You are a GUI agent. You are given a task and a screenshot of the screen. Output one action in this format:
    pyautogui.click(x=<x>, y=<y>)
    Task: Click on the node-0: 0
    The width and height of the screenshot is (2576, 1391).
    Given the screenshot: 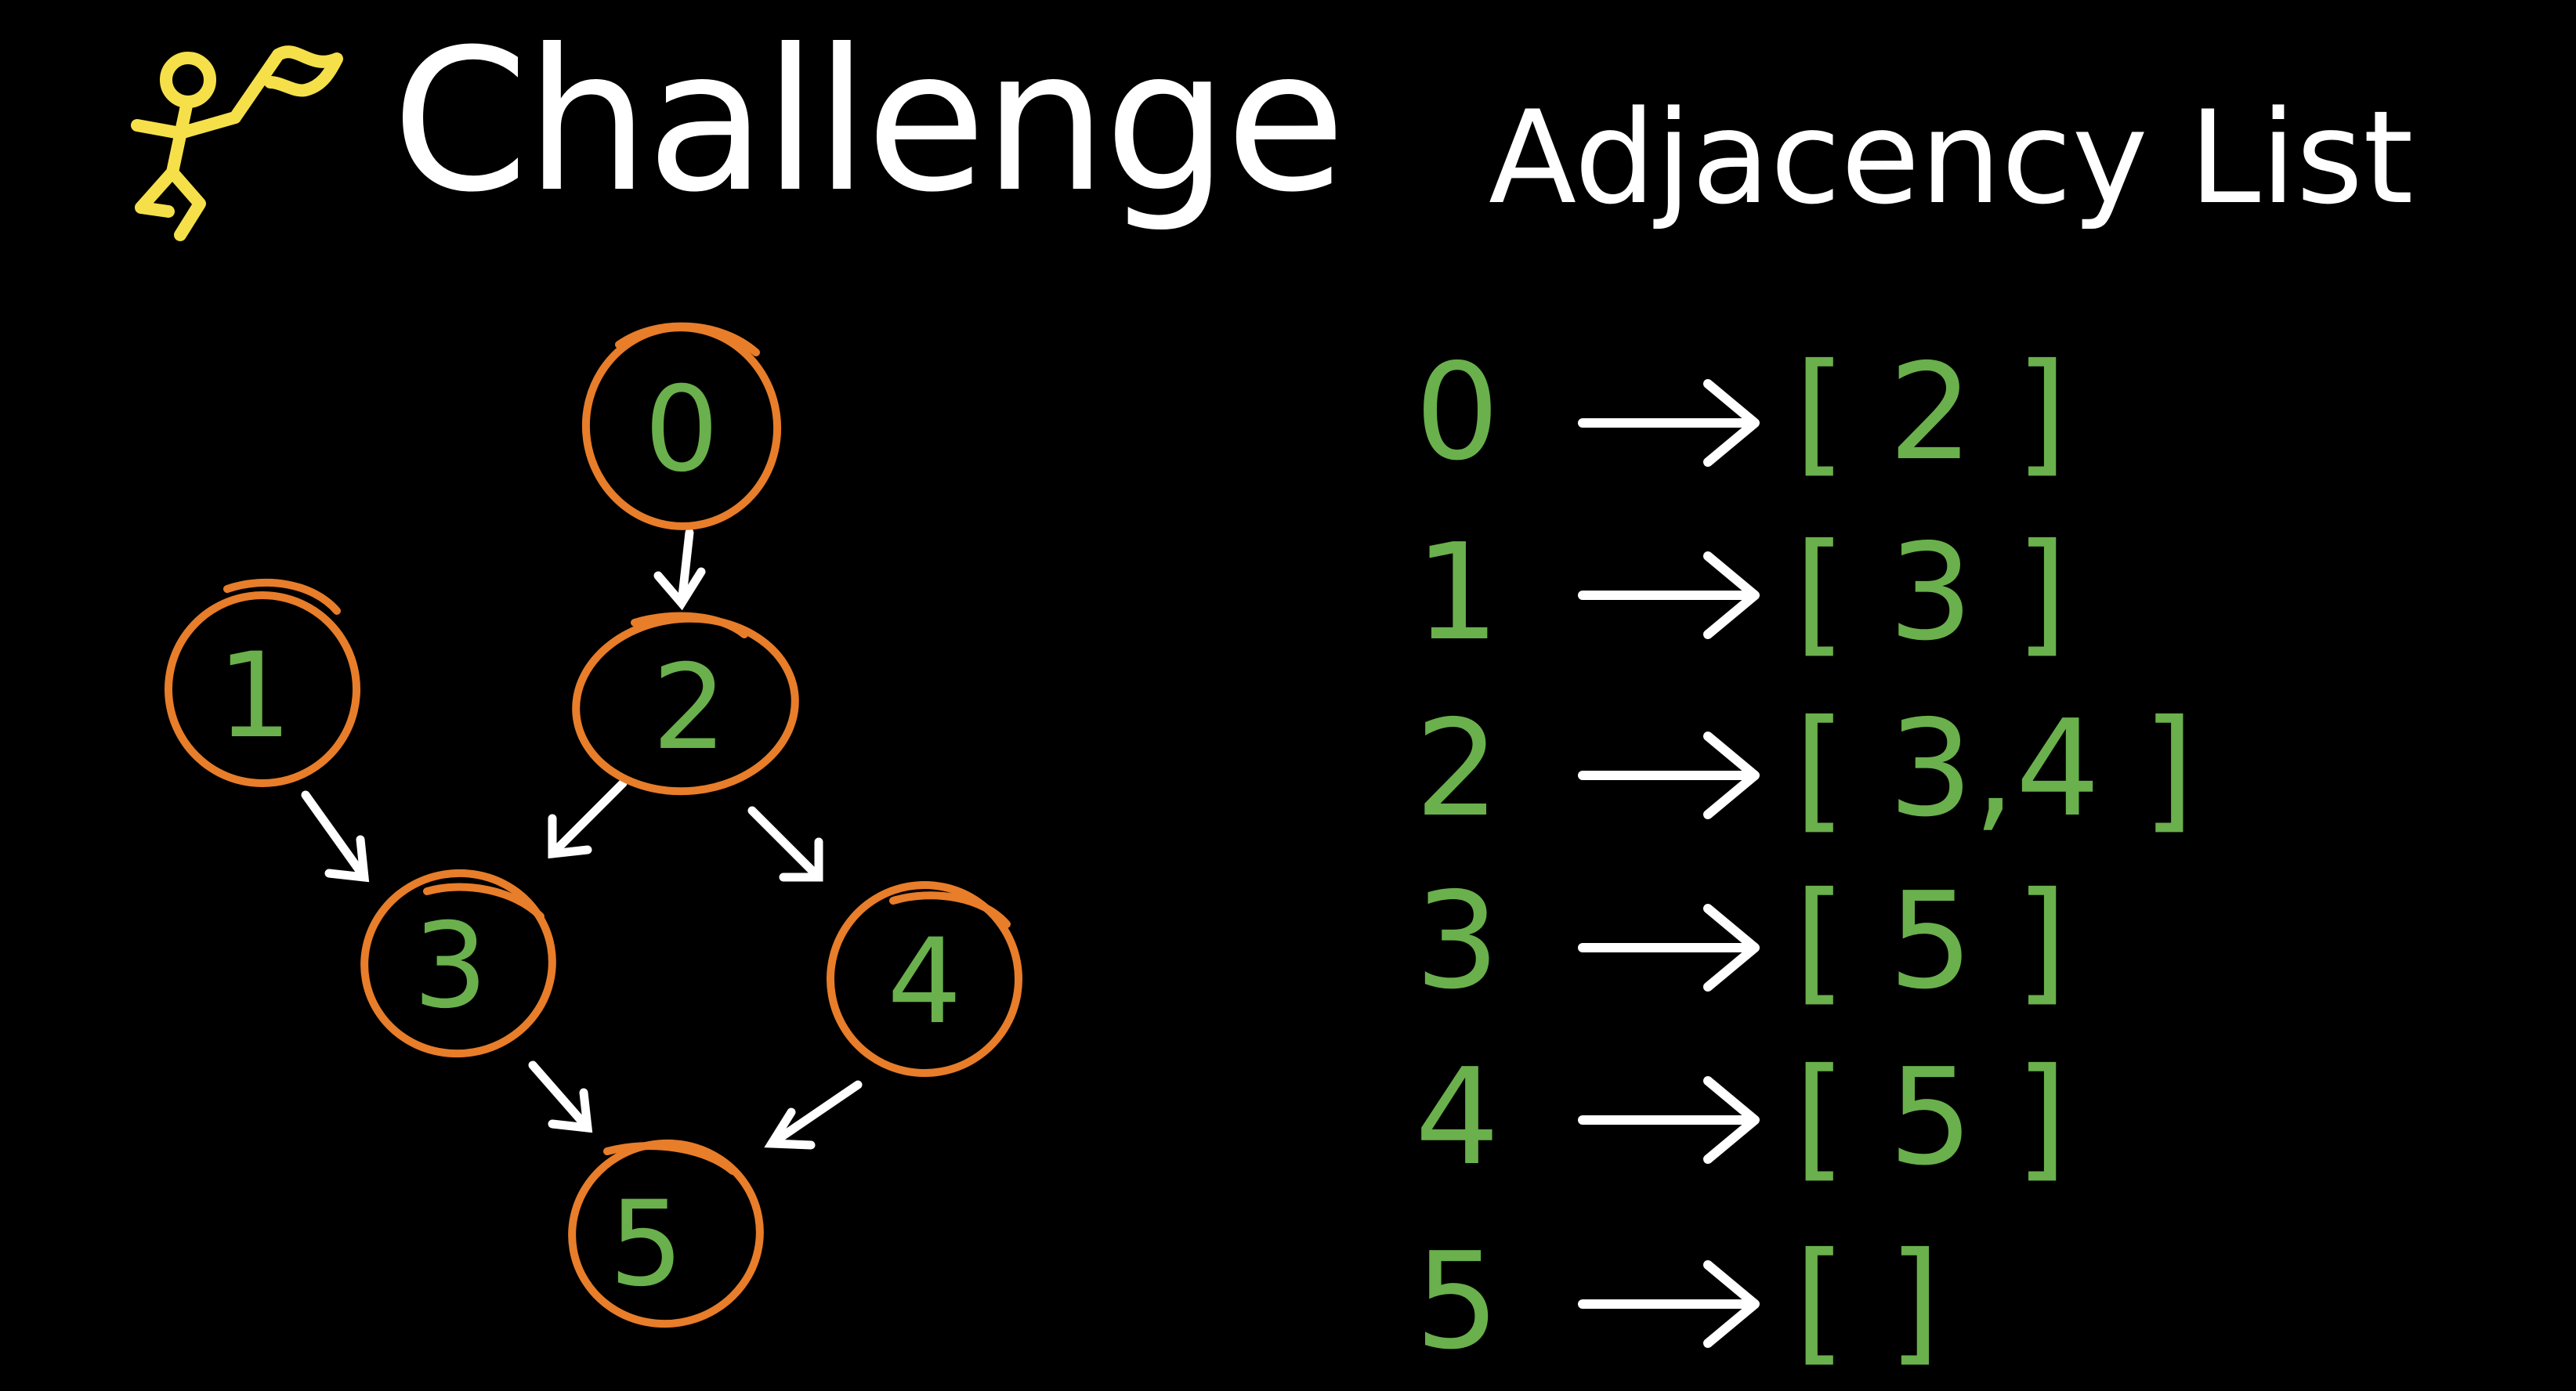 What is the action you would take?
    pyautogui.click(x=682, y=426)
    